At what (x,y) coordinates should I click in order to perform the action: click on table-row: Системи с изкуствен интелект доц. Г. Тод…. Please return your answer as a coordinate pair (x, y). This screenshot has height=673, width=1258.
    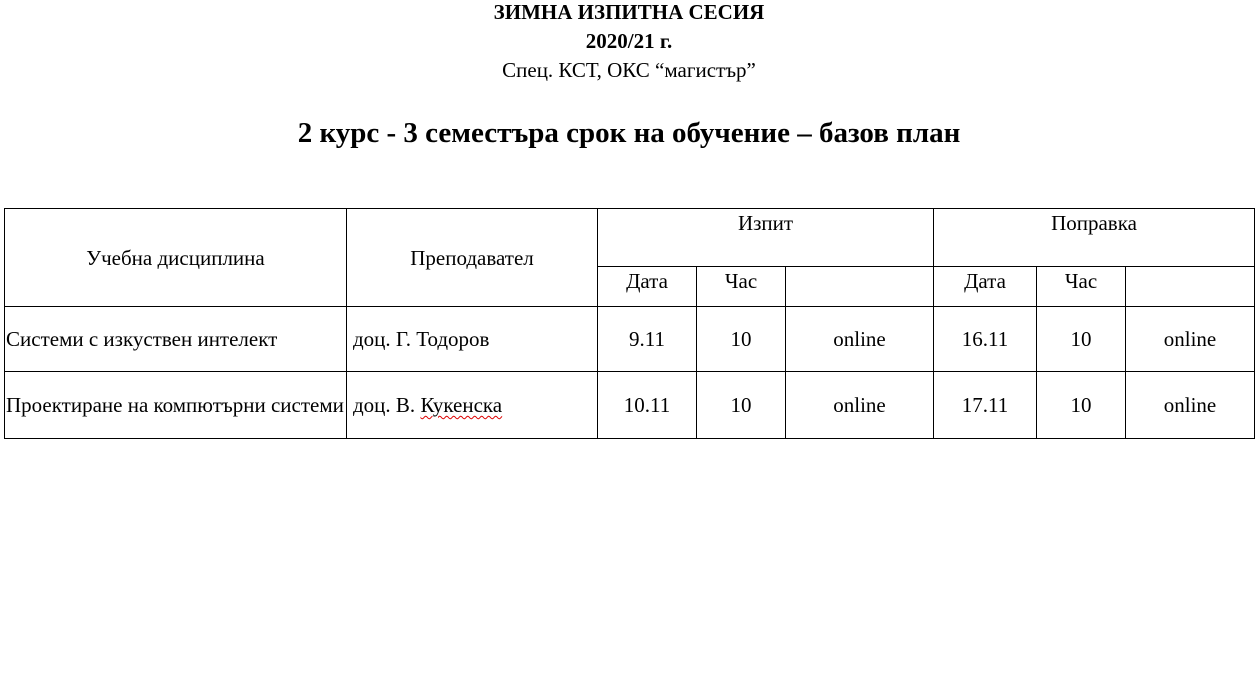
    Looking at the image, I should click on (629, 339).